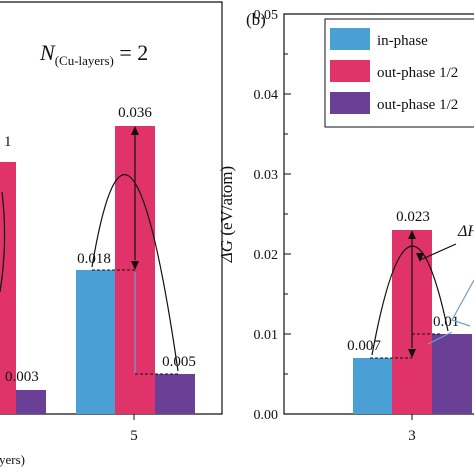 The width and height of the screenshot is (474, 474). What do you see at coordinates (266, 15) in the screenshot?
I see `y-tick-label-5: 0.05` at bounding box center [266, 15].